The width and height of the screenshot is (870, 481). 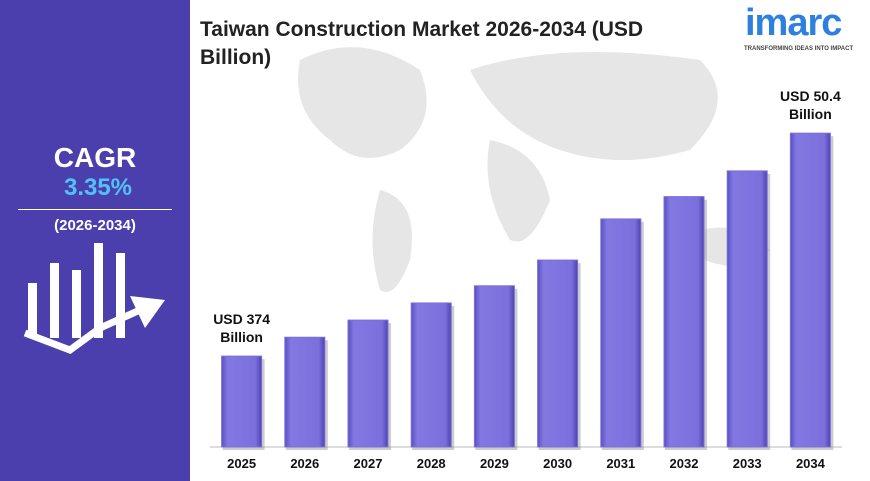 What do you see at coordinates (241, 328) in the screenshot?
I see `annotation: USD 374 Billion` at bounding box center [241, 328].